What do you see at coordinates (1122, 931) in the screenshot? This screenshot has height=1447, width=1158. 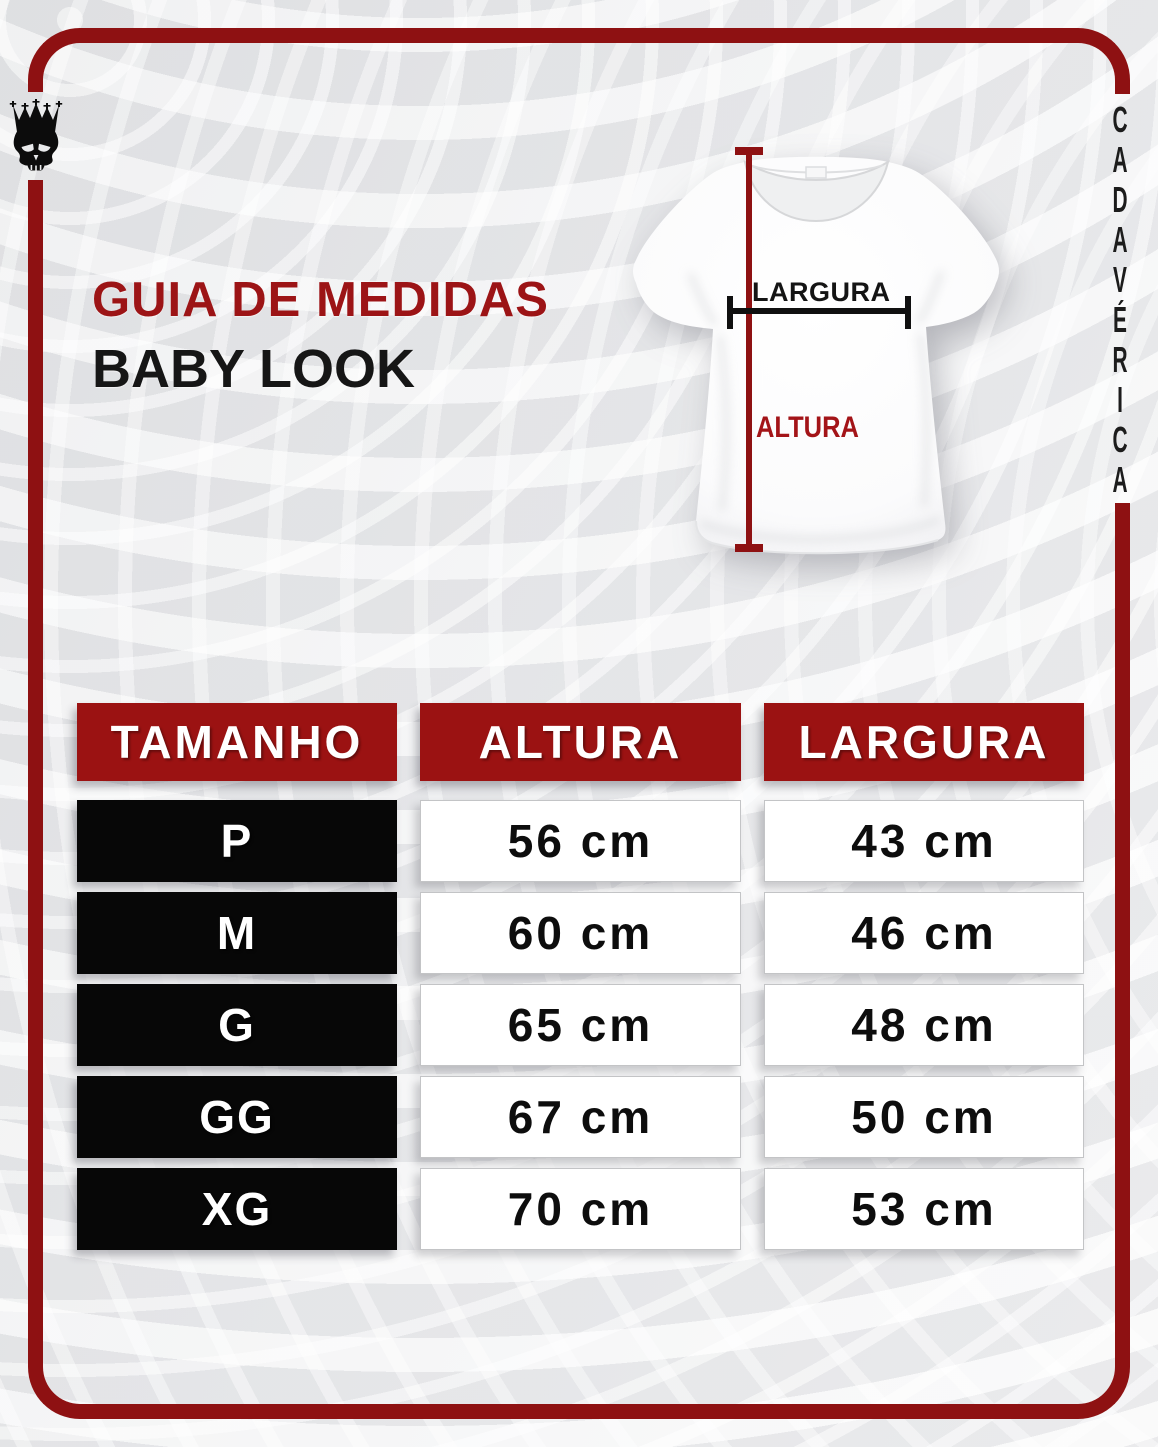 I see `frame-edge-right-lower` at bounding box center [1122, 931].